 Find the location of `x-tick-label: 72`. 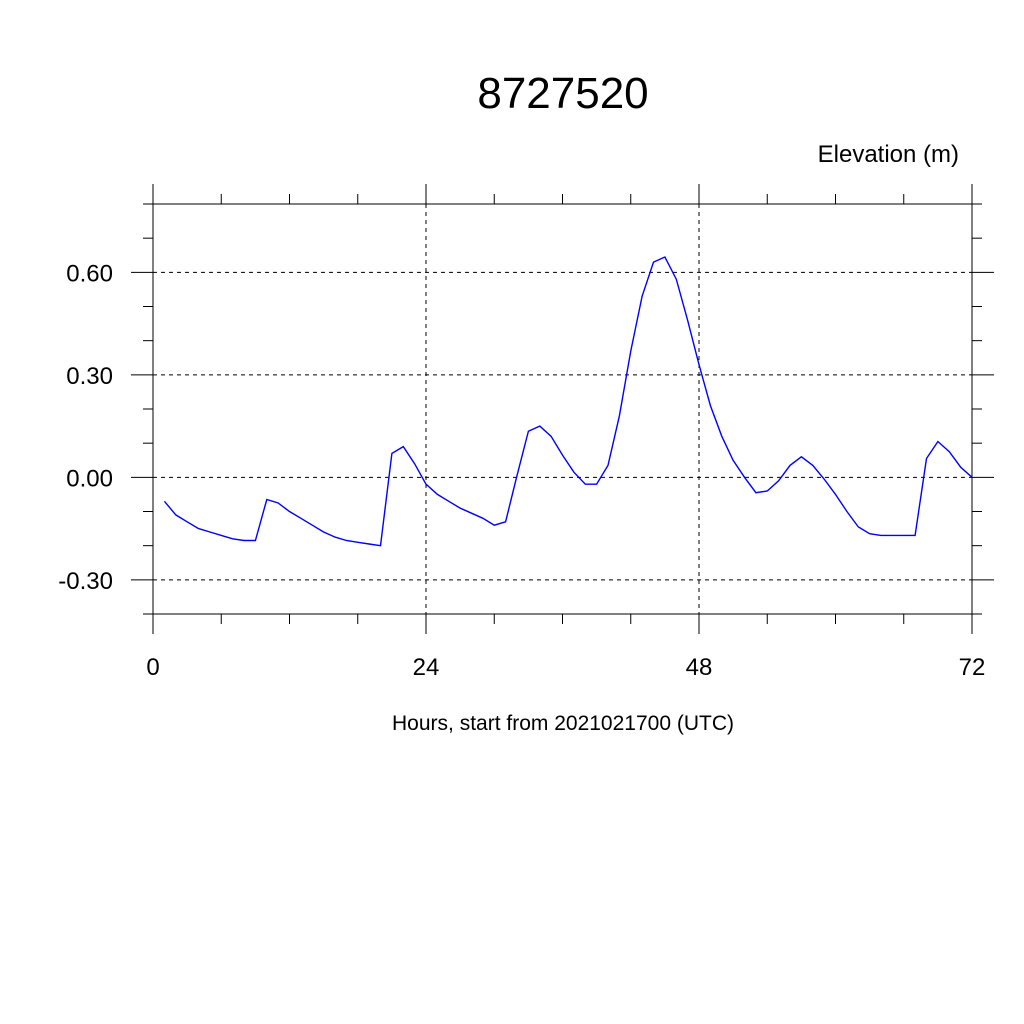

x-tick-label: 72 is located at coordinates (972, 667).